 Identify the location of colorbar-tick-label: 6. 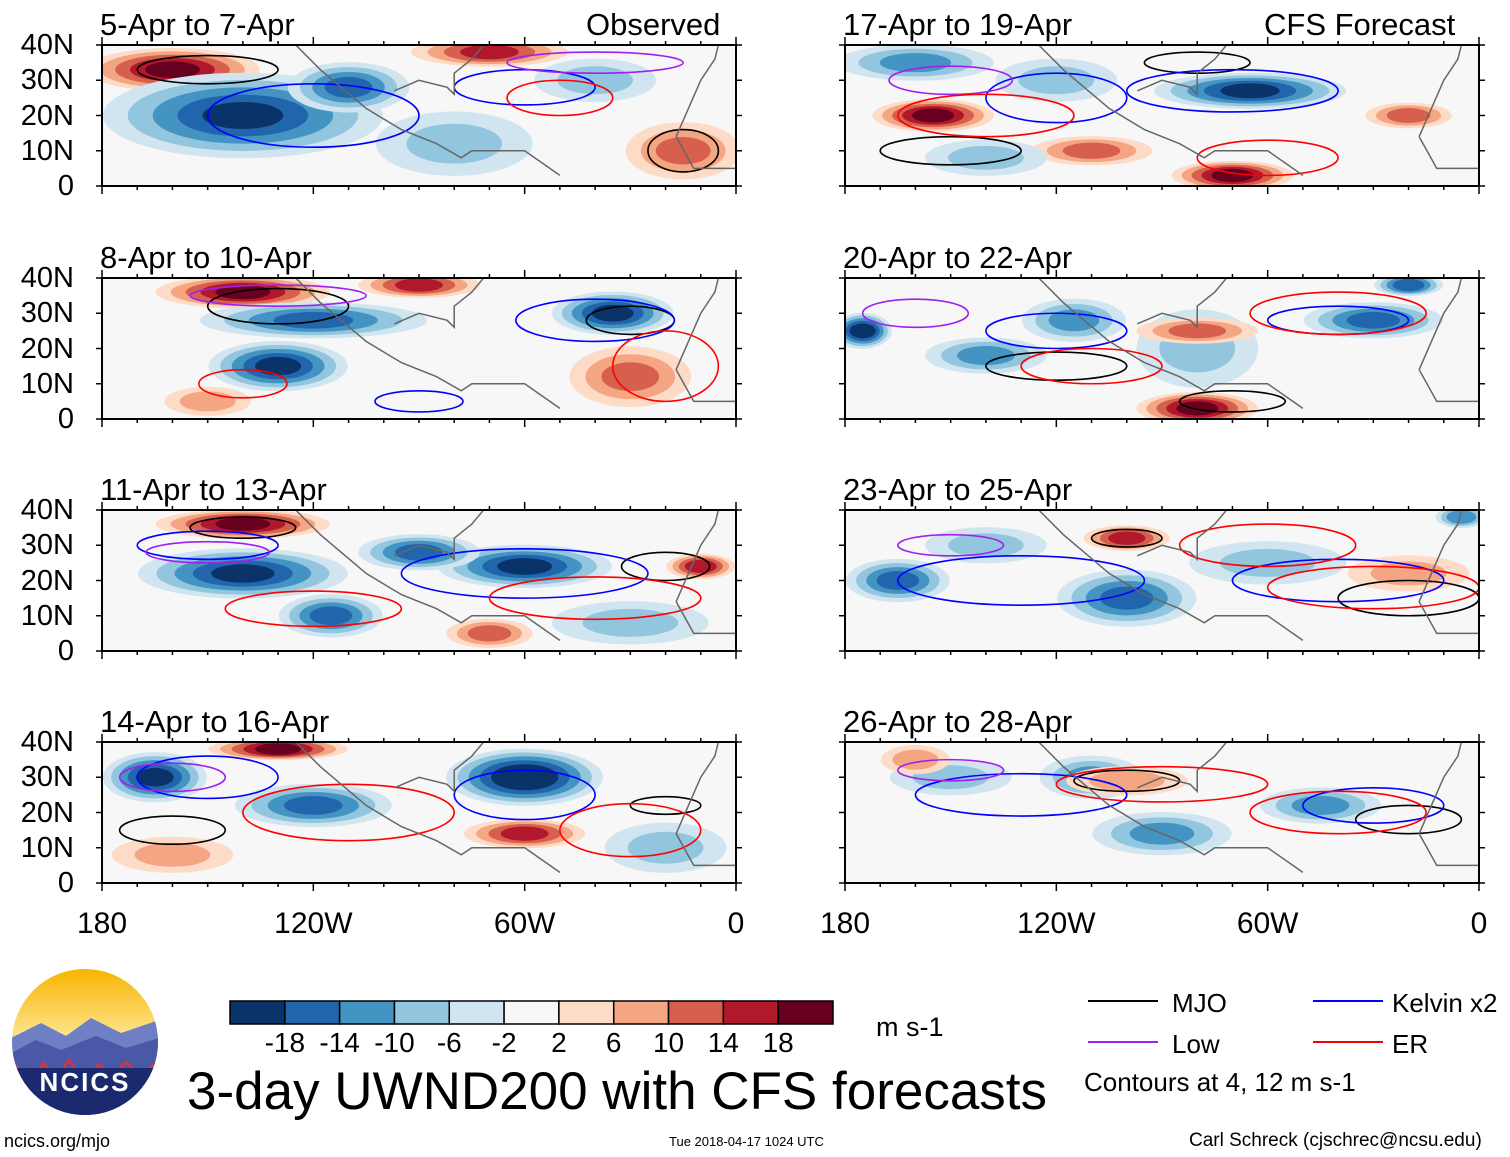
(613, 1042).